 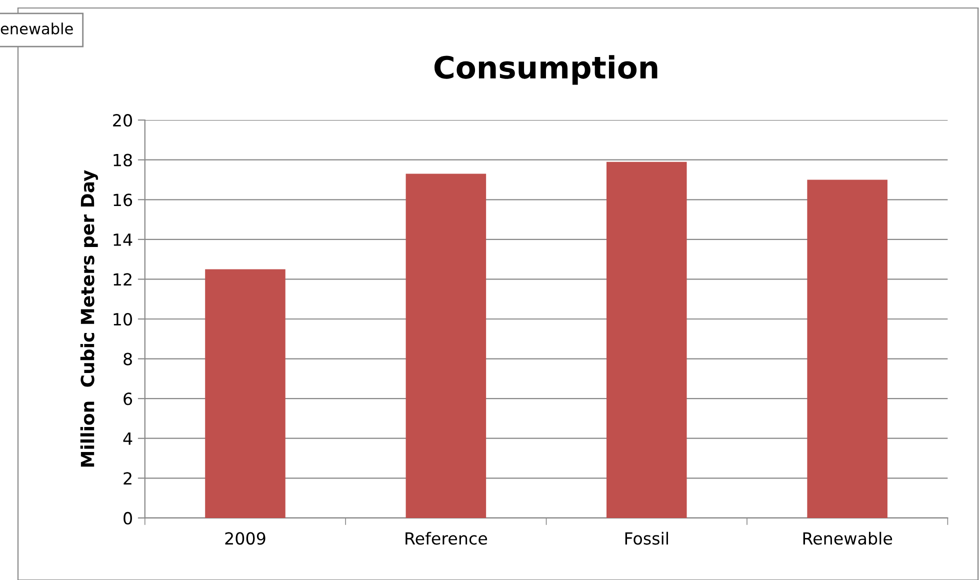 What do you see at coordinates (127, 438) in the screenshot?
I see `y-tick-label: 4` at bounding box center [127, 438].